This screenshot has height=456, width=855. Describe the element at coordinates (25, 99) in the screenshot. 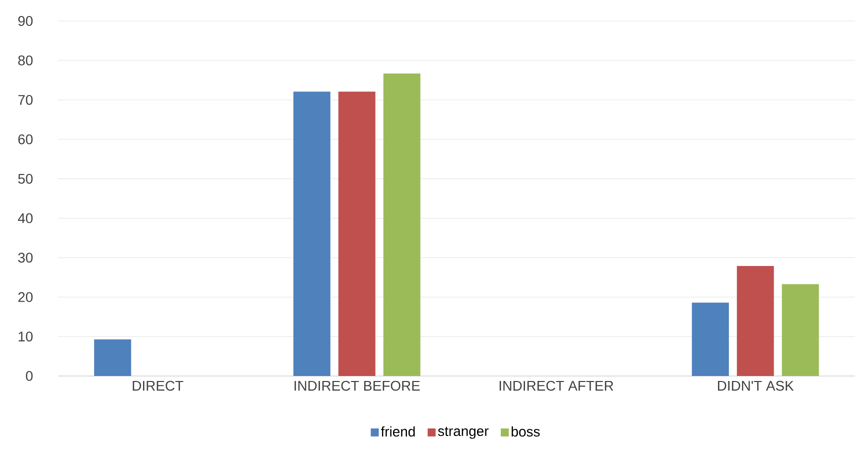

I see `y-tick-label: 70` at that location.